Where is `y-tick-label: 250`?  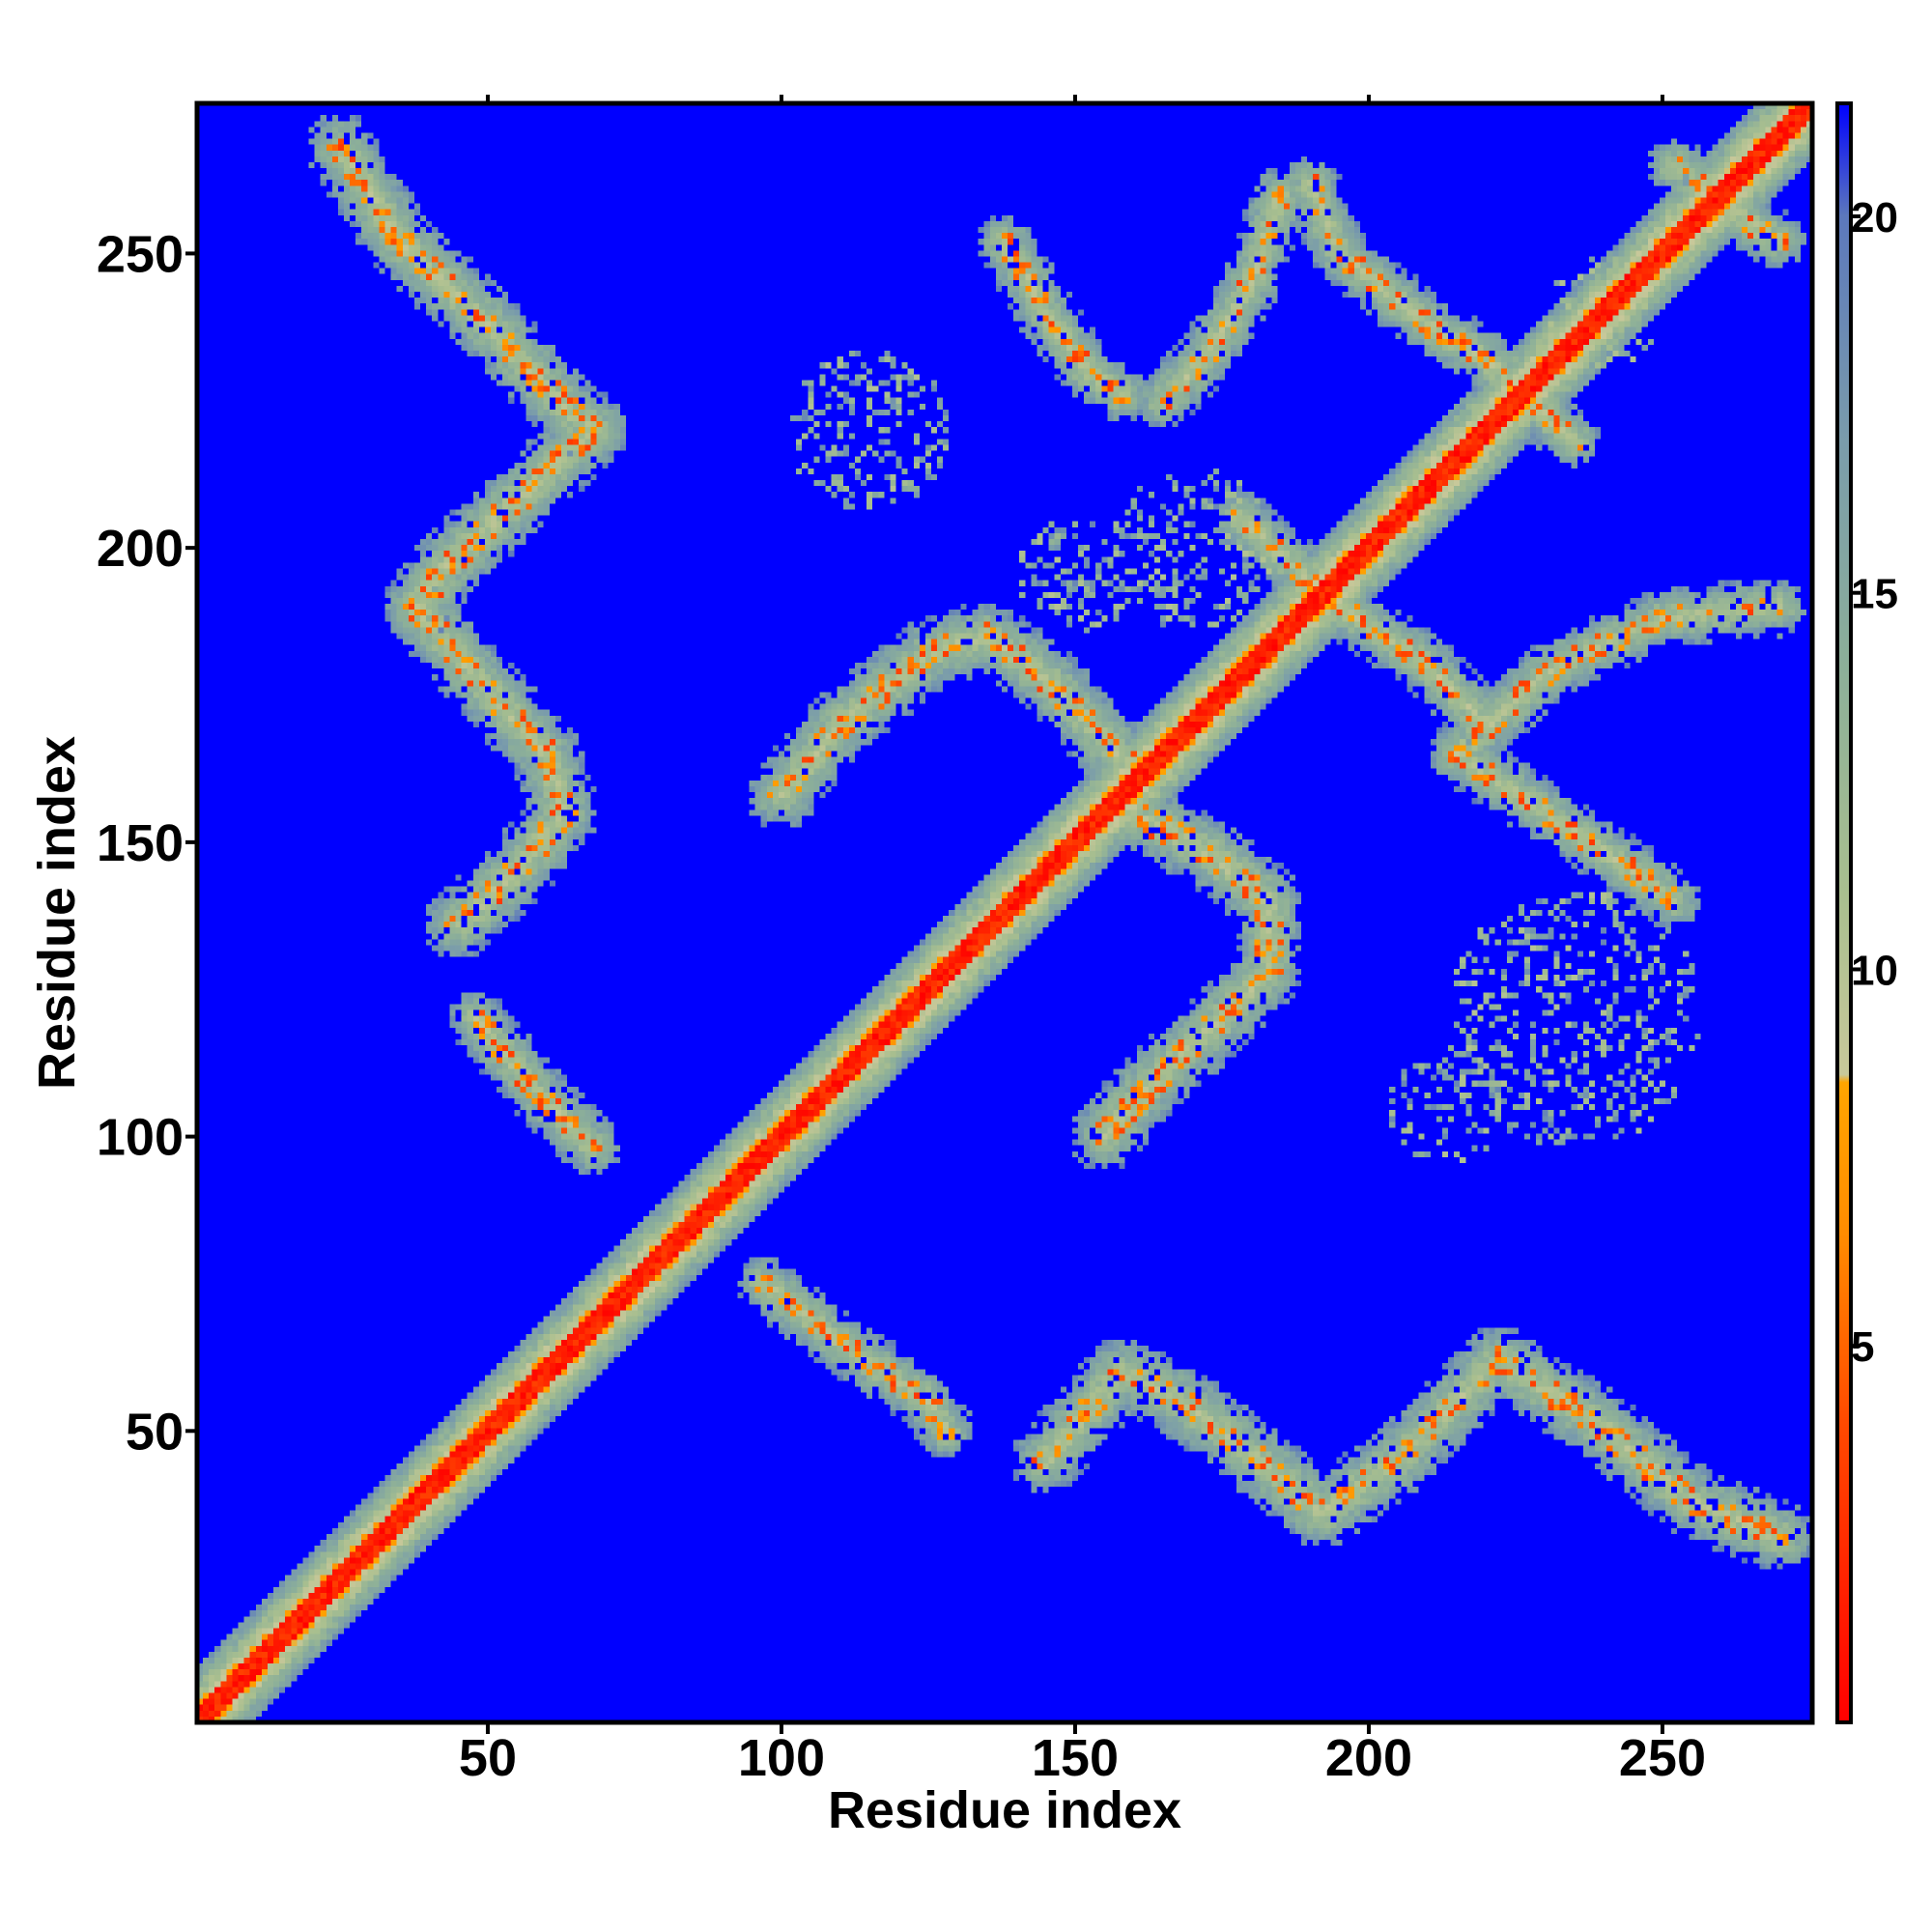 y-tick-label: 250 is located at coordinates (140, 254).